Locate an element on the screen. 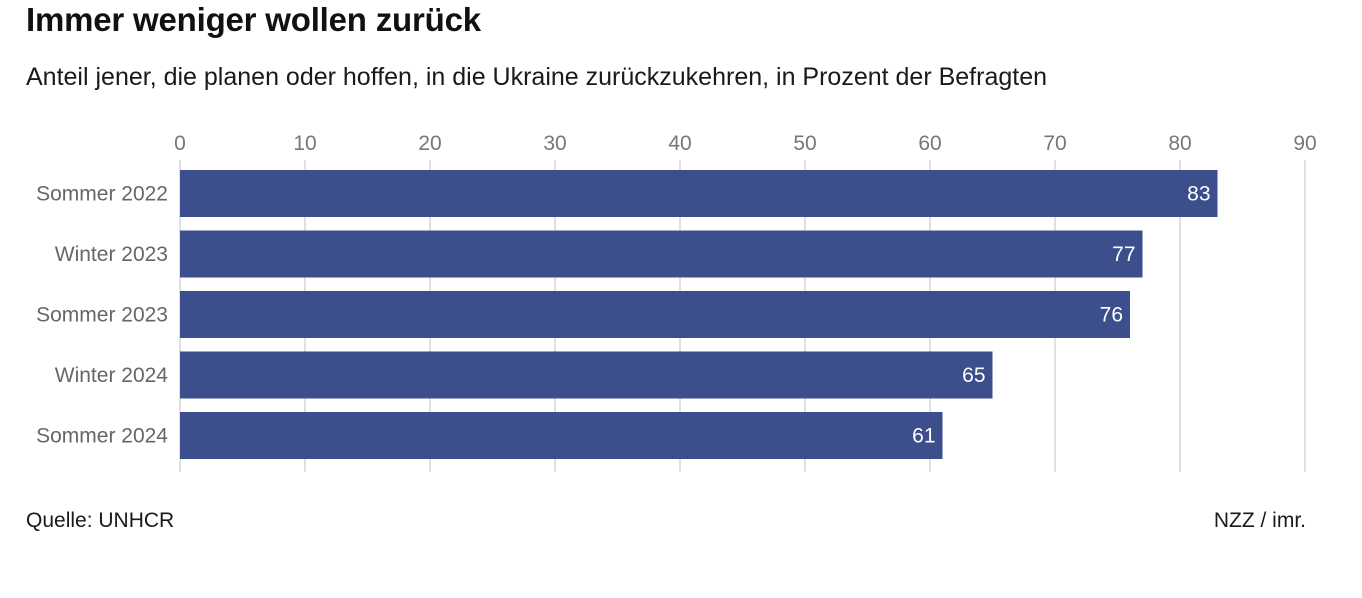  value-label: 61 is located at coordinates (923, 436).